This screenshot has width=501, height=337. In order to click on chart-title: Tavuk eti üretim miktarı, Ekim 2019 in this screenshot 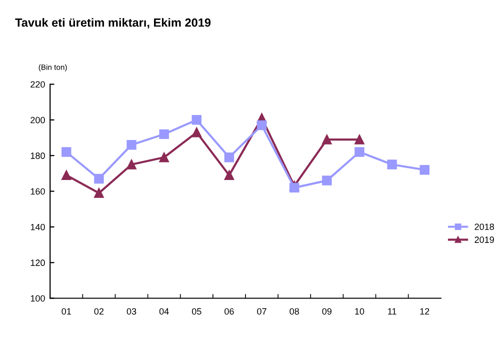, I will do `click(113, 23)`.